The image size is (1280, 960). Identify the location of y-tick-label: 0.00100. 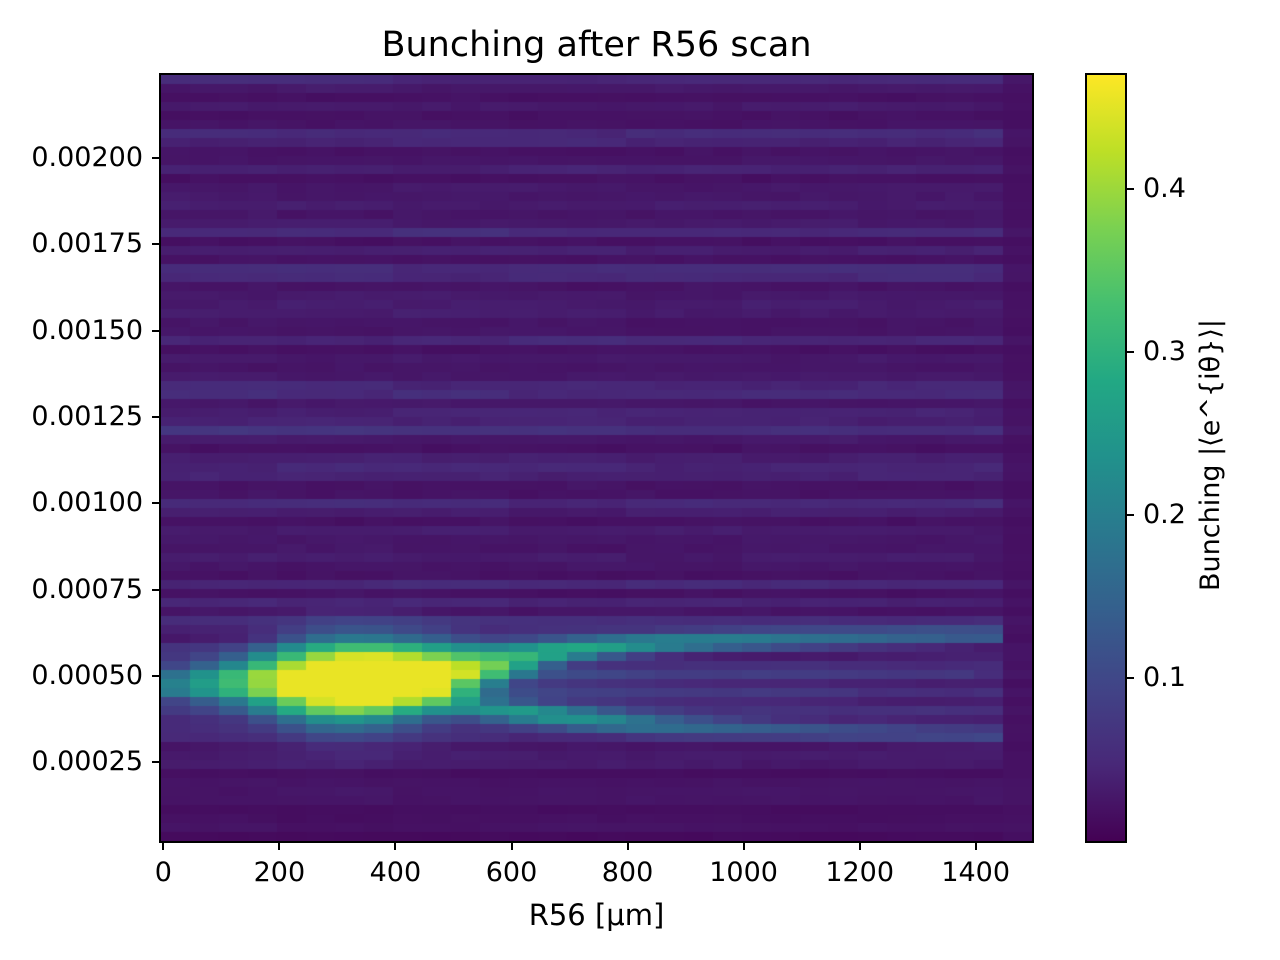
(87, 503).